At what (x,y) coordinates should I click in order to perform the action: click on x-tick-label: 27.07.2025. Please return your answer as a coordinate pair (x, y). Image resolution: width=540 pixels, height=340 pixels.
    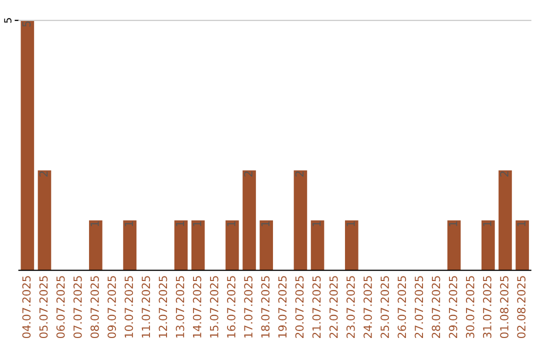
    Looking at the image, I should click on (419, 307).